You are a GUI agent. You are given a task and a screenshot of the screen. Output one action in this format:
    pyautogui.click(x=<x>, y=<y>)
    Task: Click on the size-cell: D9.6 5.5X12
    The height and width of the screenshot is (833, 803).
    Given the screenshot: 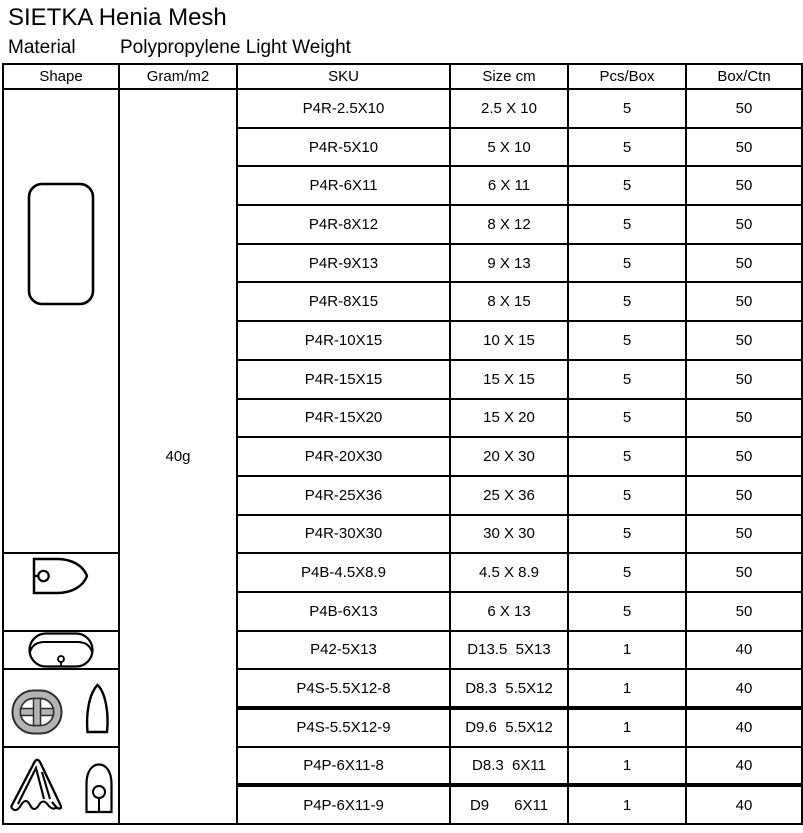 What is the action you would take?
    pyautogui.click(x=509, y=727)
    